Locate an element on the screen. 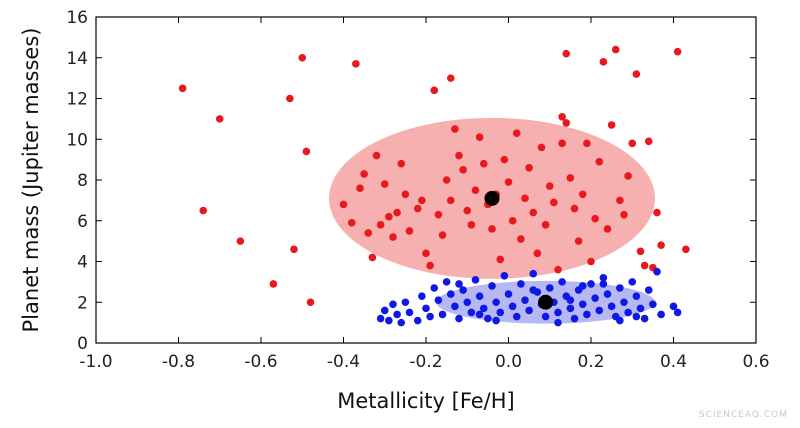  x-tick-label: -0.2 is located at coordinates (425, 362).